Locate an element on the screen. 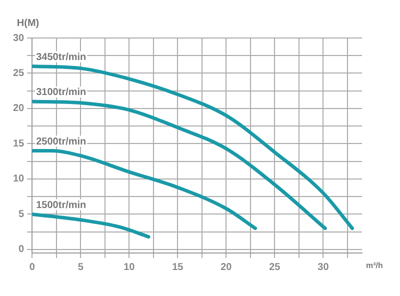 This screenshot has height=296, width=400. series-label: 2500tr/min is located at coordinates (61, 142).